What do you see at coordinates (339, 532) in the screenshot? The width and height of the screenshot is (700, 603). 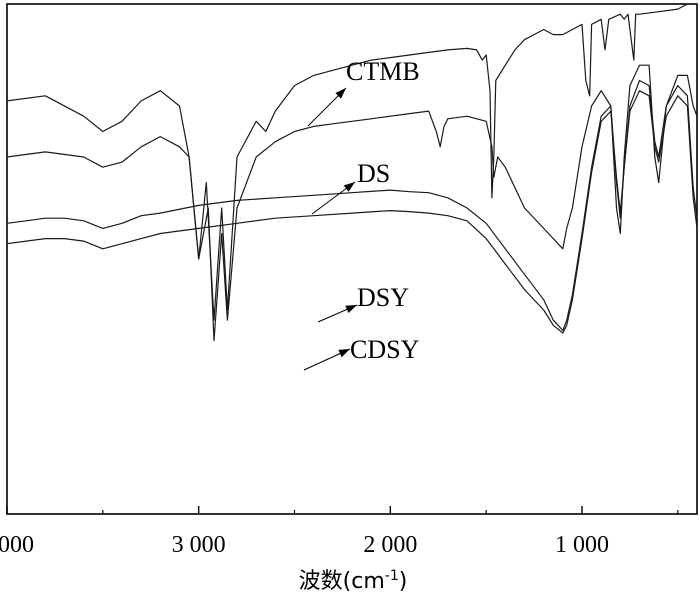 I see `tick-layer: 4 000 3 000 2 000 1 000` at bounding box center [339, 532].